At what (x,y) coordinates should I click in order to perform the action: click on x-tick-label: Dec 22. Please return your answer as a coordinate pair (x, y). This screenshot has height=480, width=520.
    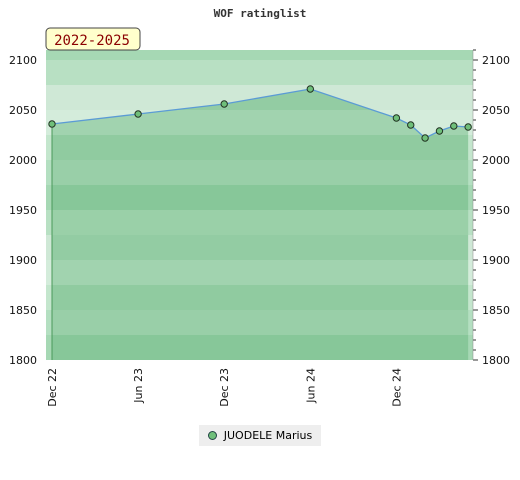
    Looking at the image, I should click on (52, 387).